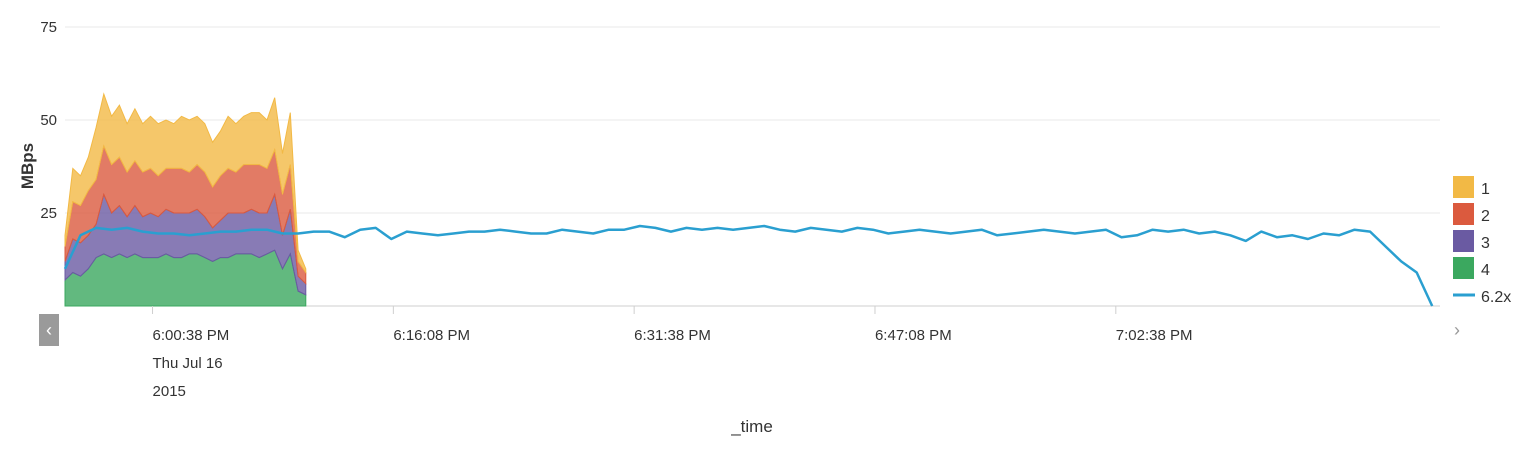 This screenshot has width=1524, height=452. I want to click on y-tick-75: 75, so click(48, 27).